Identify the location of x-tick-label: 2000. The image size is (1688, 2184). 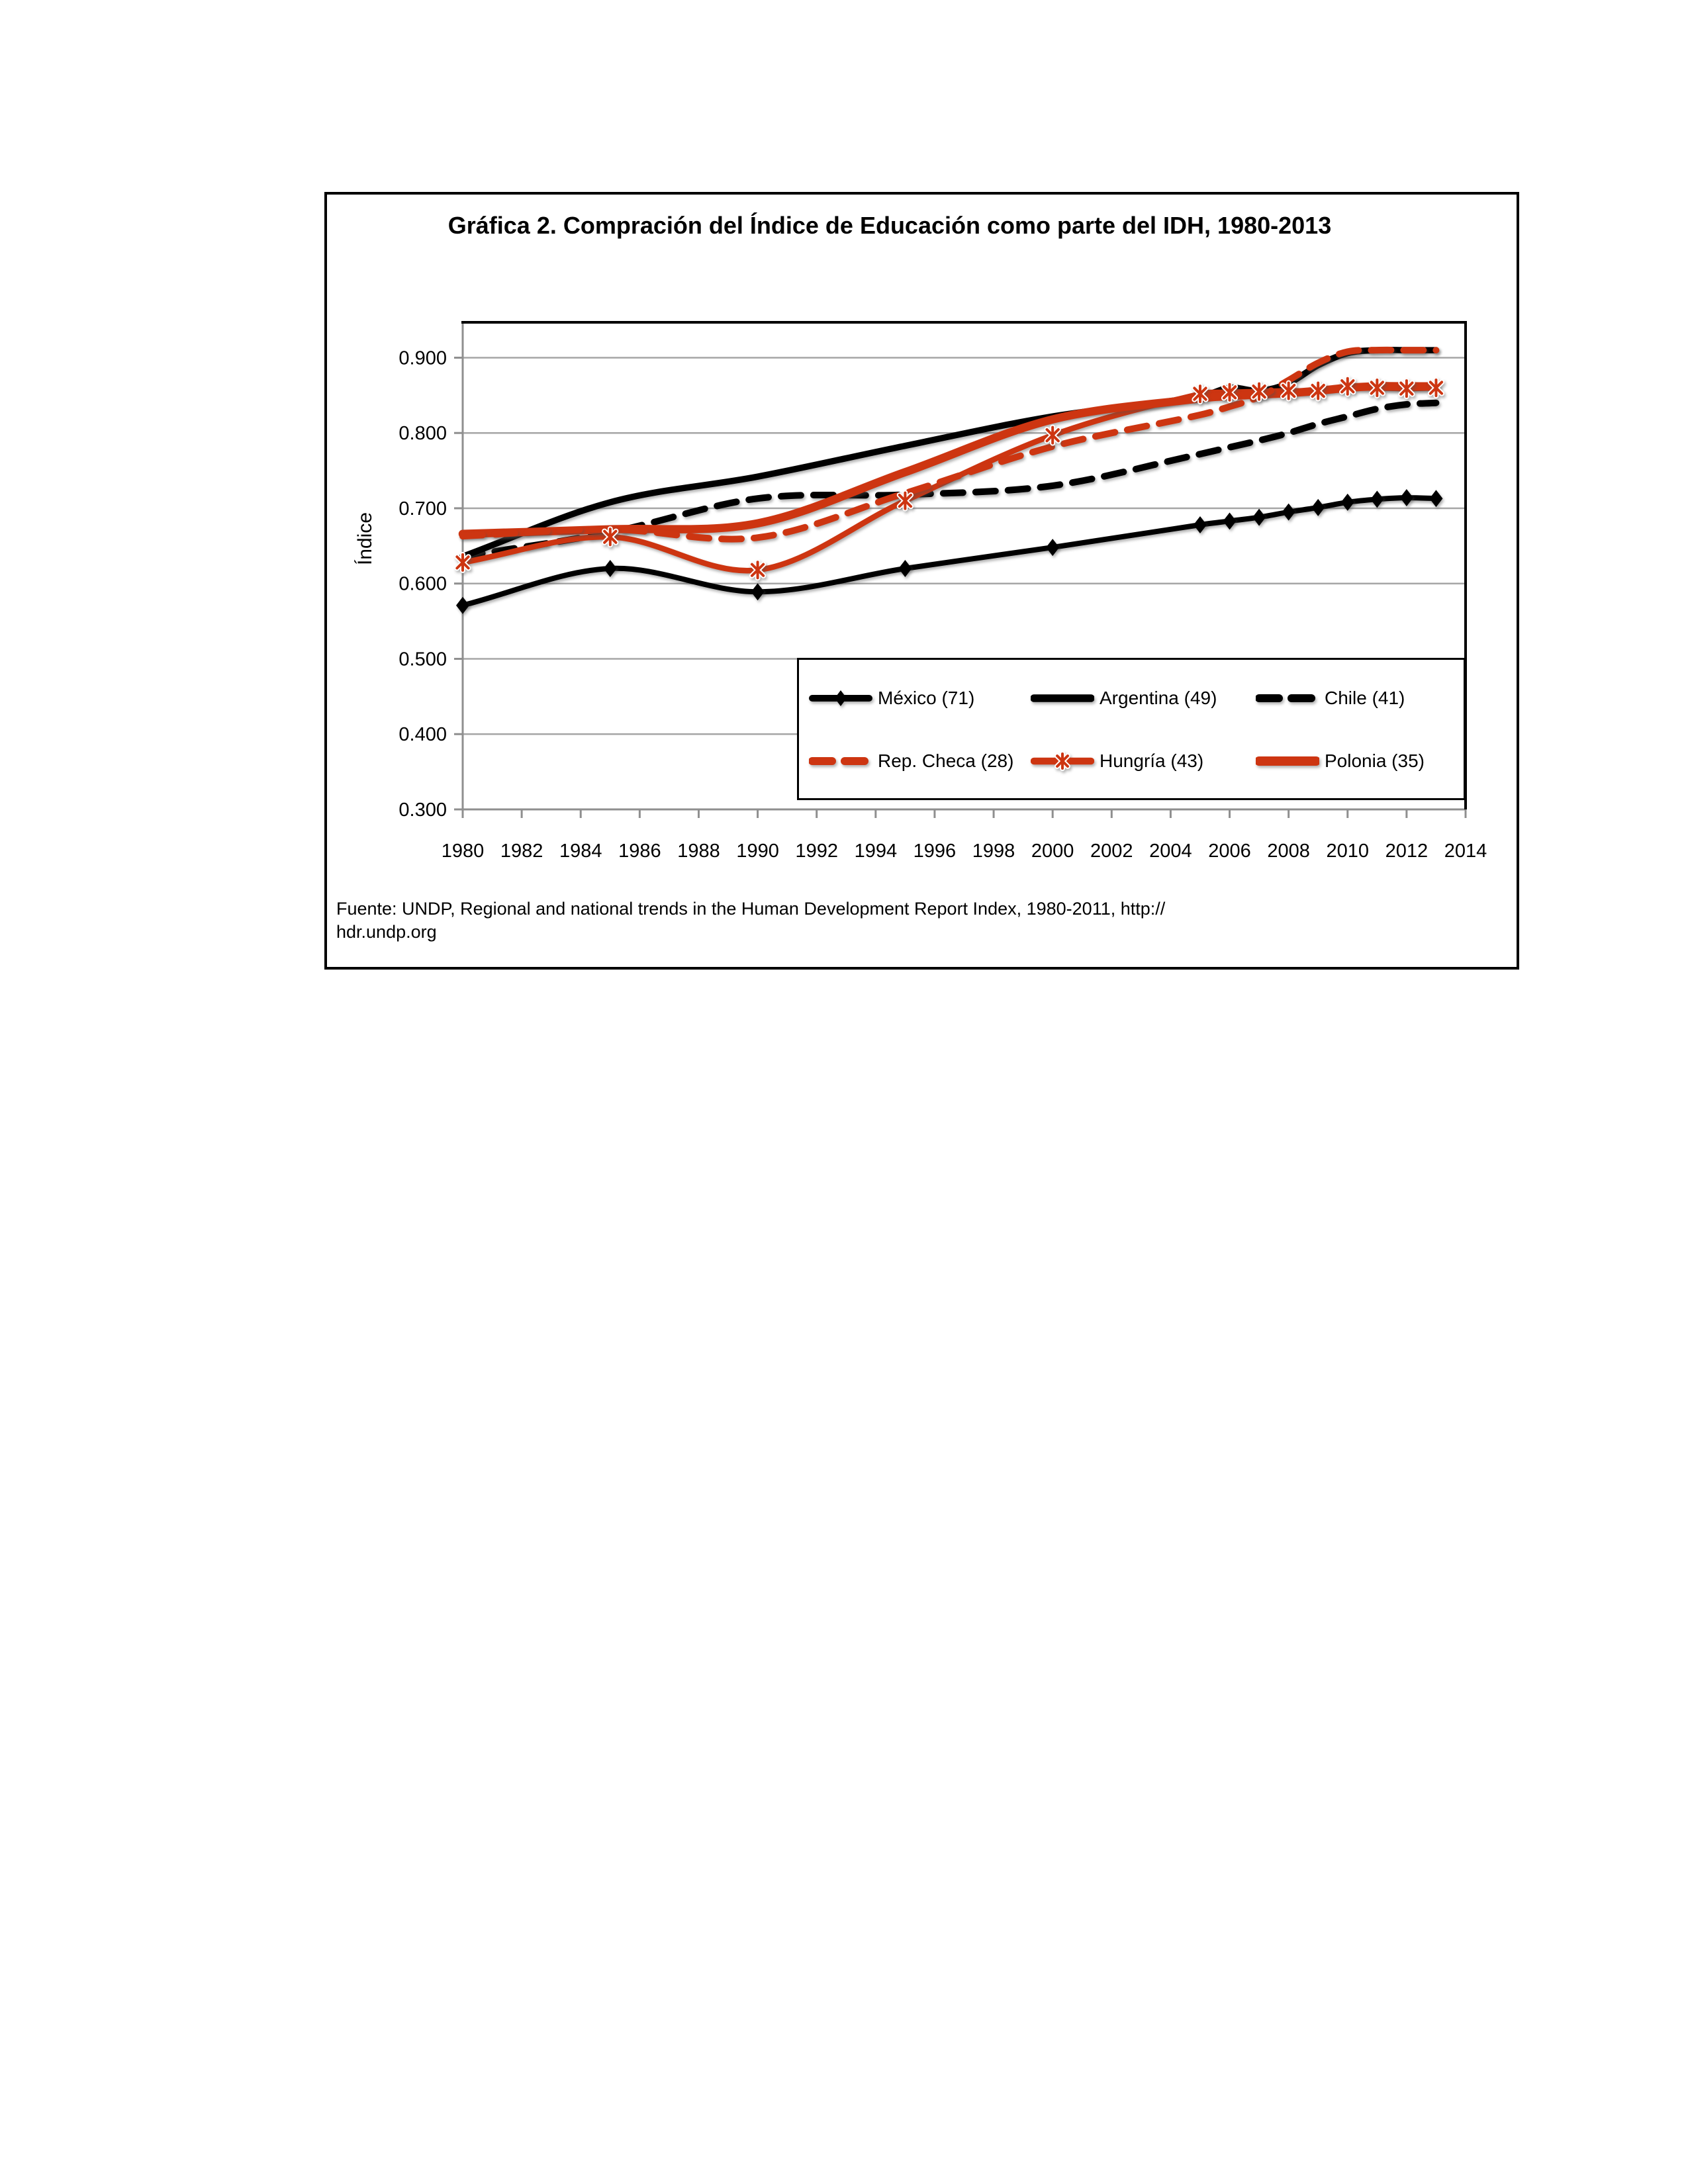
(1052, 852).